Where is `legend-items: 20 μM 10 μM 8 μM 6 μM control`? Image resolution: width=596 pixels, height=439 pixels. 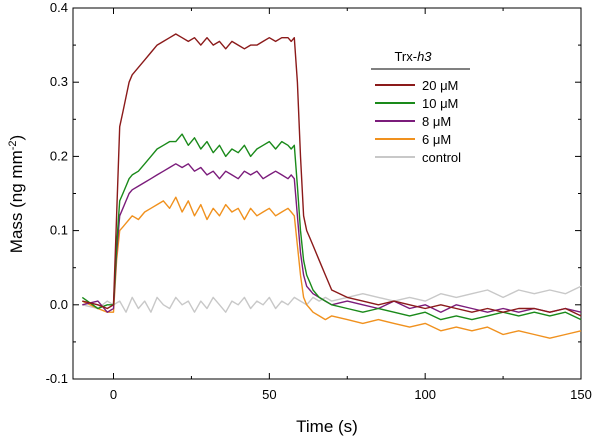 legend-items: 20 μM 10 μM 8 μM 6 μM control is located at coordinates (418, 121).